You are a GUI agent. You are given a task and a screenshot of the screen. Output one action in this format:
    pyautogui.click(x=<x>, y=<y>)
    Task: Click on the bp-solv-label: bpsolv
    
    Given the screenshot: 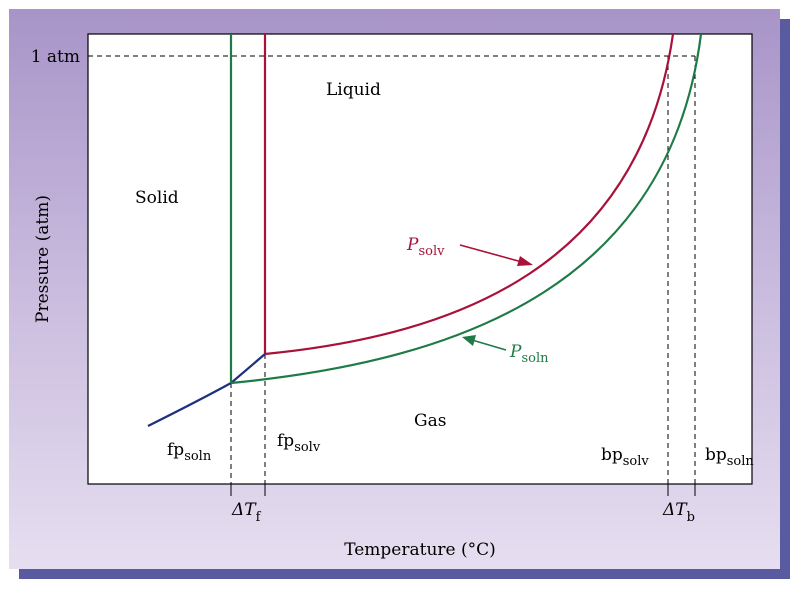 What is the action you would take?
    pyautogui.click(x=625, y=457)
    